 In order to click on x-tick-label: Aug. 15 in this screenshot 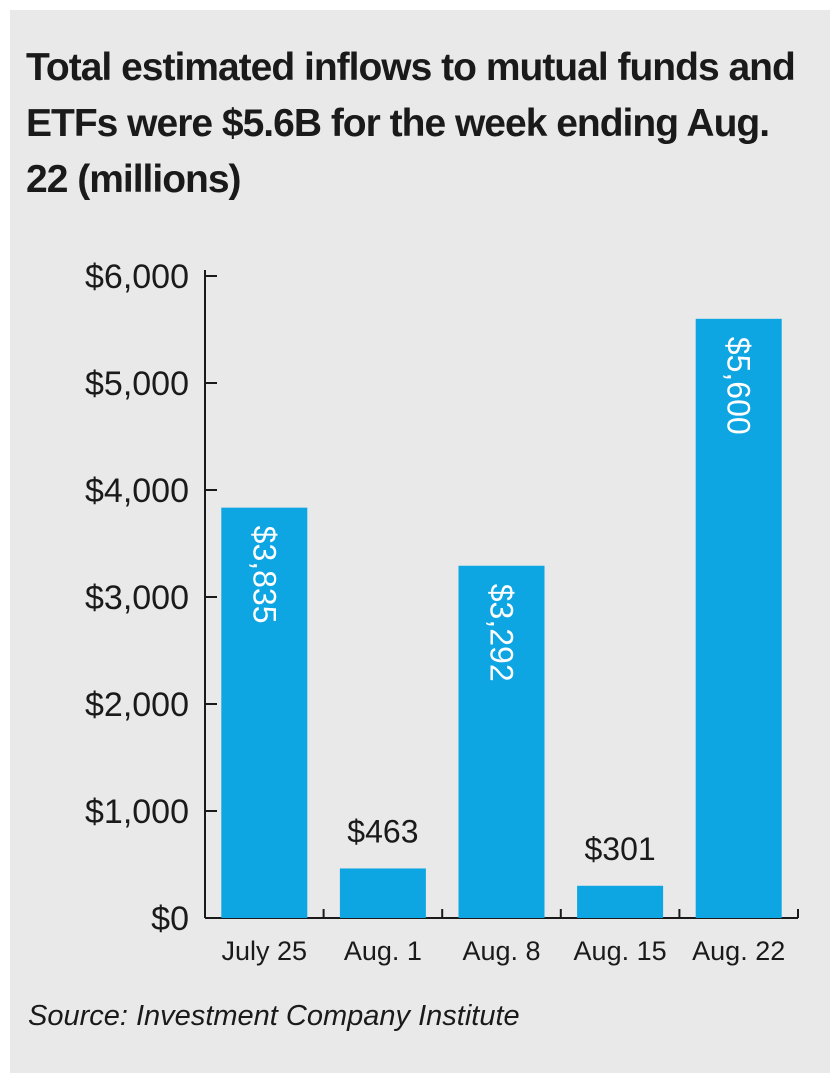, I will do `click(620, 951)`.